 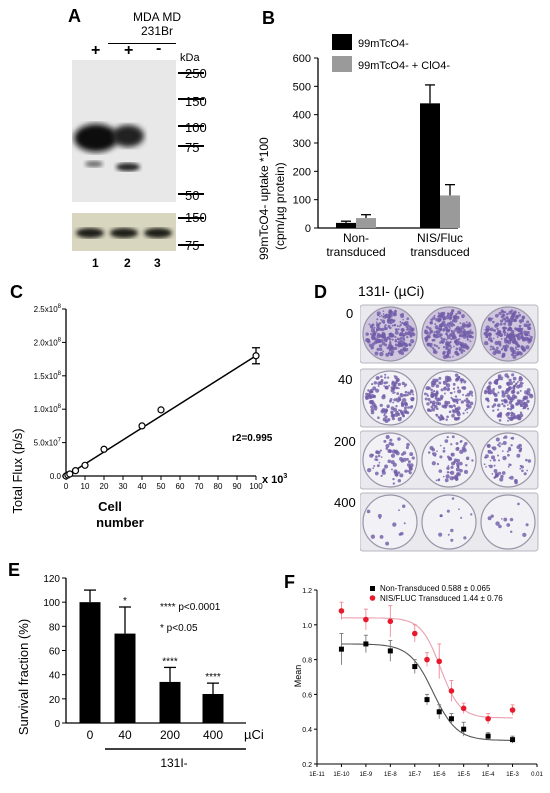 What do you see at coordinates (274, 479) in the screenshot?
I see `c-xunit: x 103` at bounding box center [274, 479].